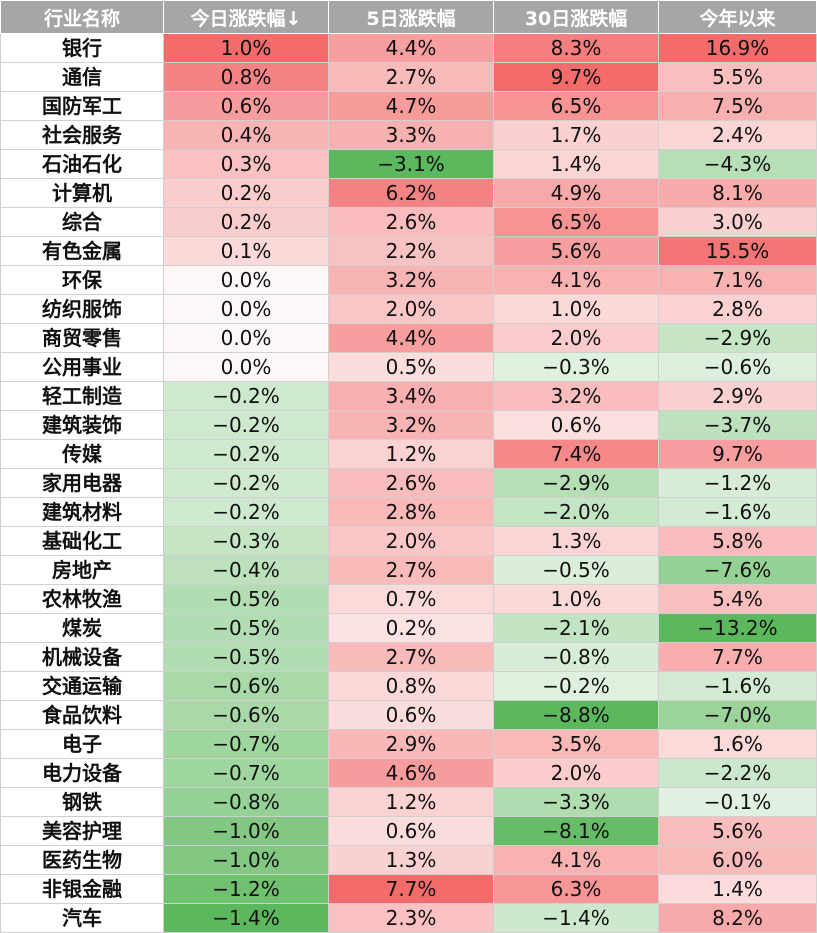 This screenshot has height=933, width=817. I want to click on column-header-30day-change: 30日涨跌幅, so click(576, 17).